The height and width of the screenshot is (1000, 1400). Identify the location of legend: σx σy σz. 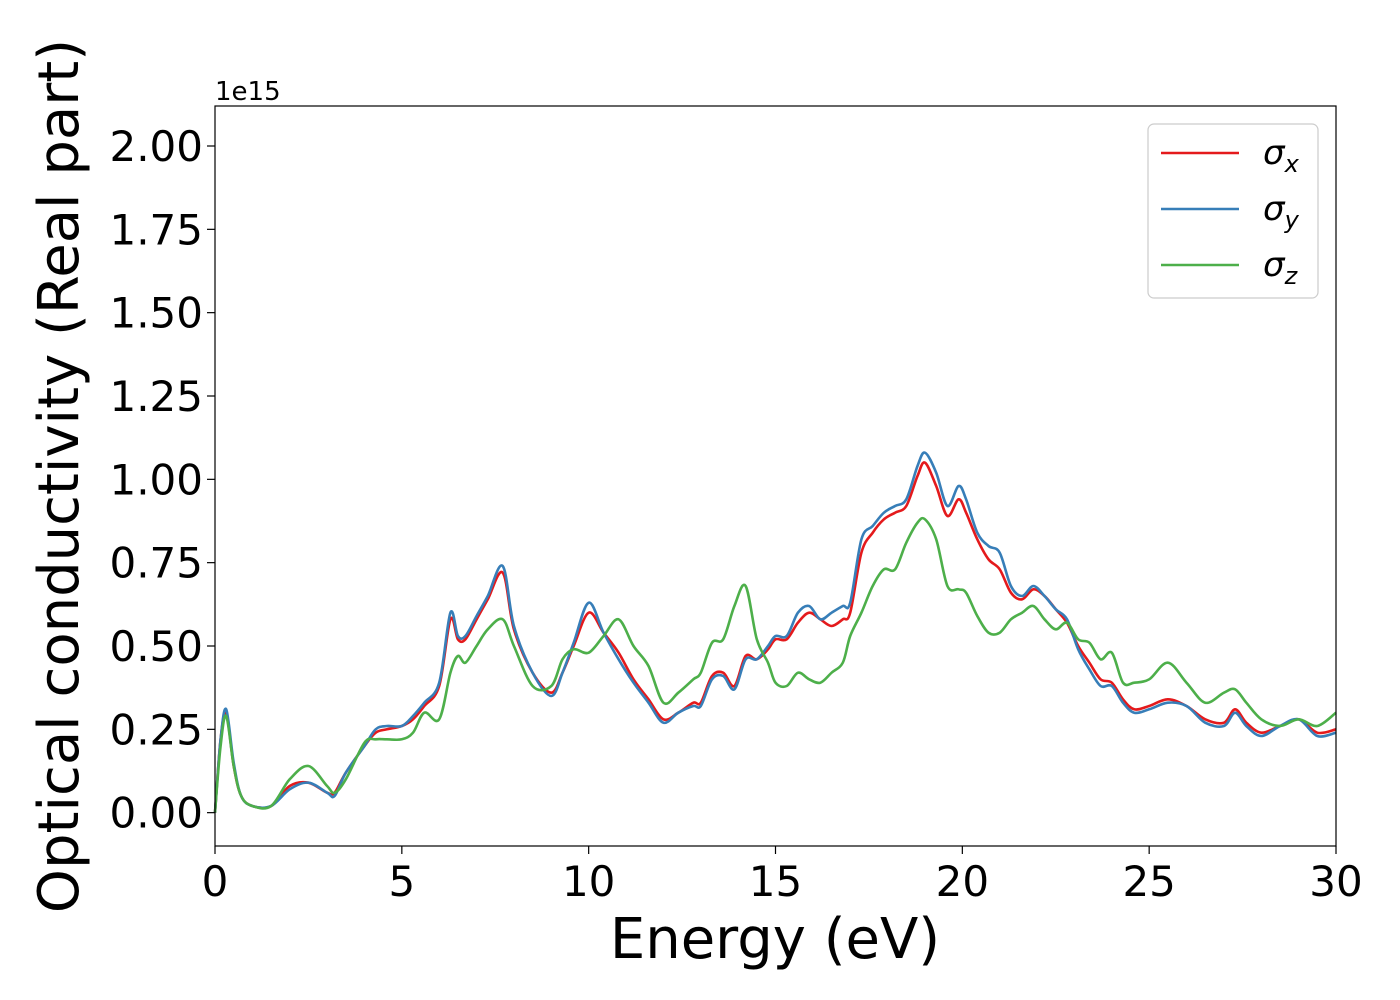
(1233, 211).